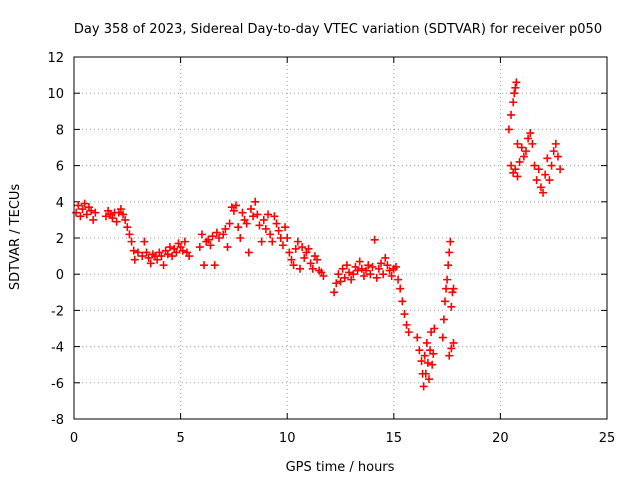 The image size is (640, 480). I want to click on x-tick-label: 15, so click(394, 438).